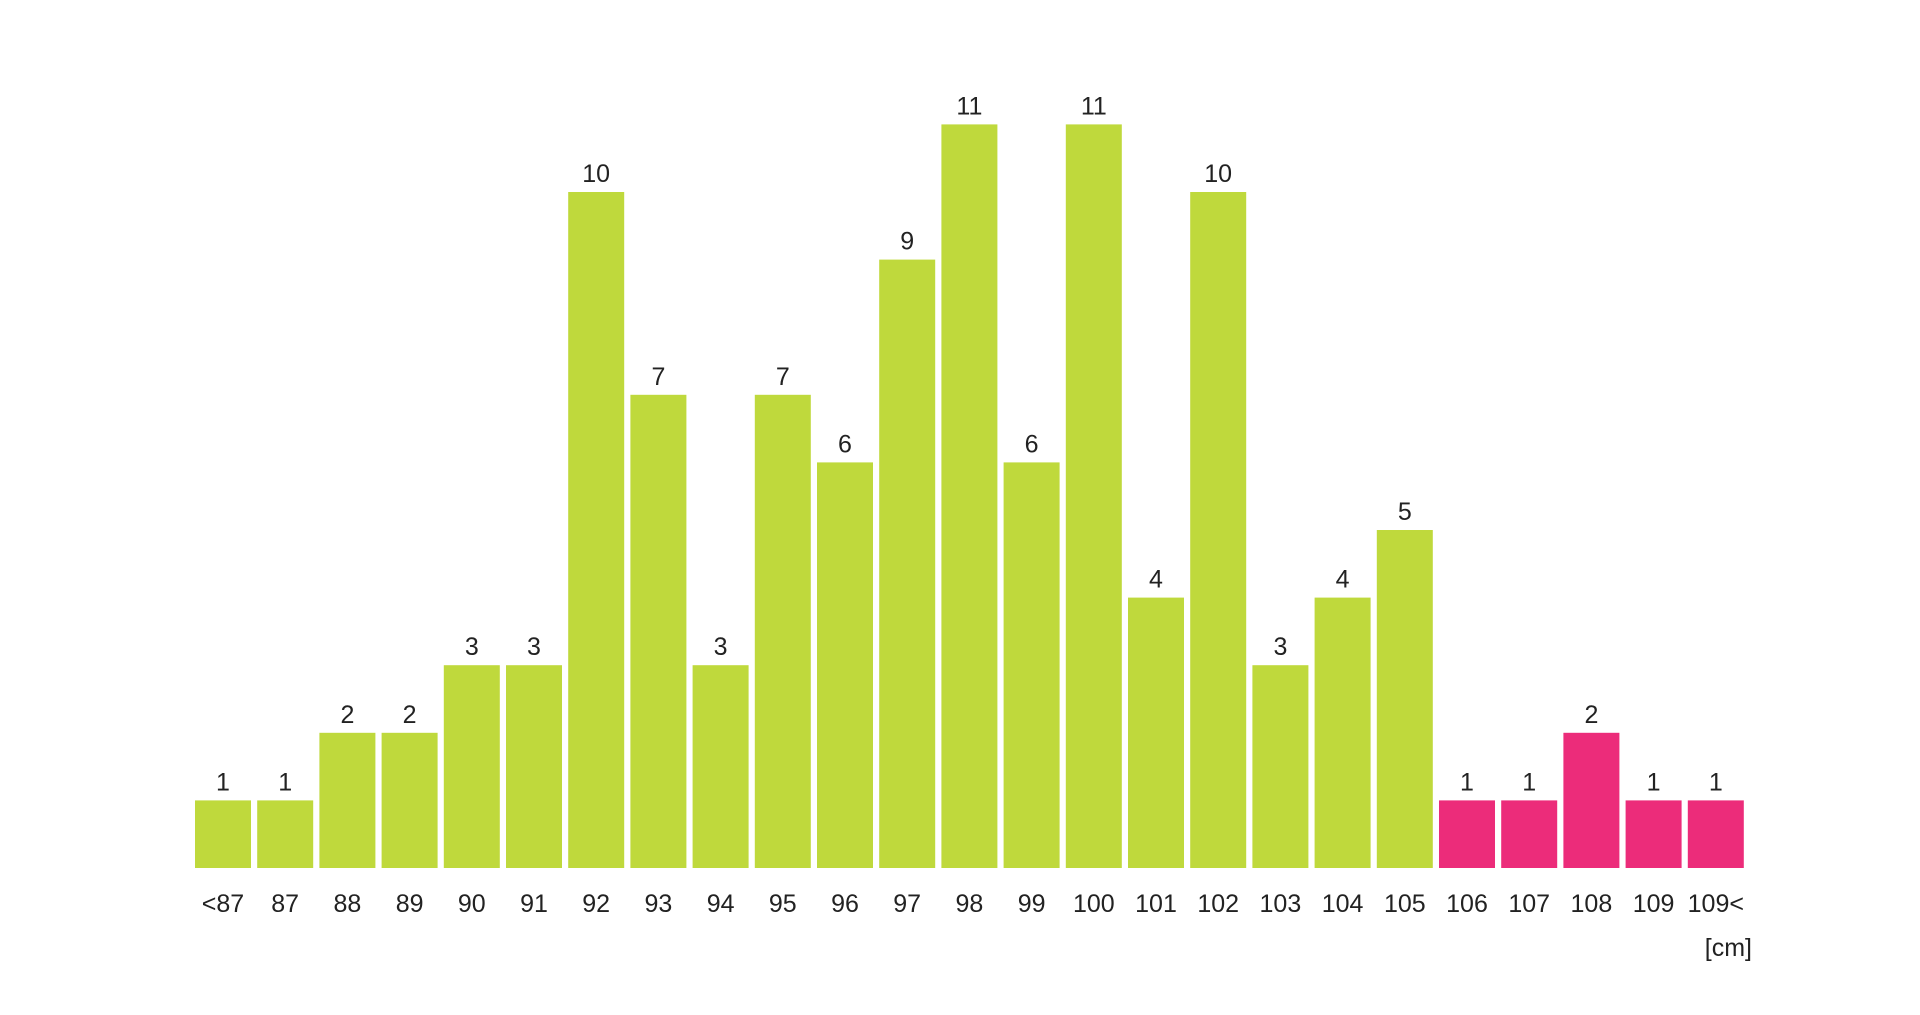  What do you see at coordinates (596, 174) in the screenshot?
I see `value-label-92: 10` at bounding box center [596, 174].